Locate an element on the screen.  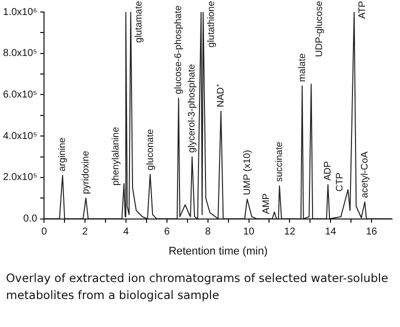
annotation: NAD⁺ is located at coordinates (221, 96).